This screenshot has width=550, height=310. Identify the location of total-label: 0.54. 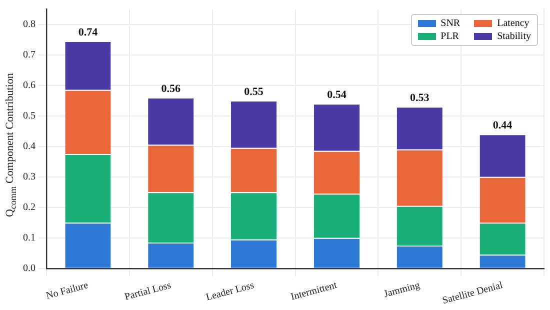
(337, 94).